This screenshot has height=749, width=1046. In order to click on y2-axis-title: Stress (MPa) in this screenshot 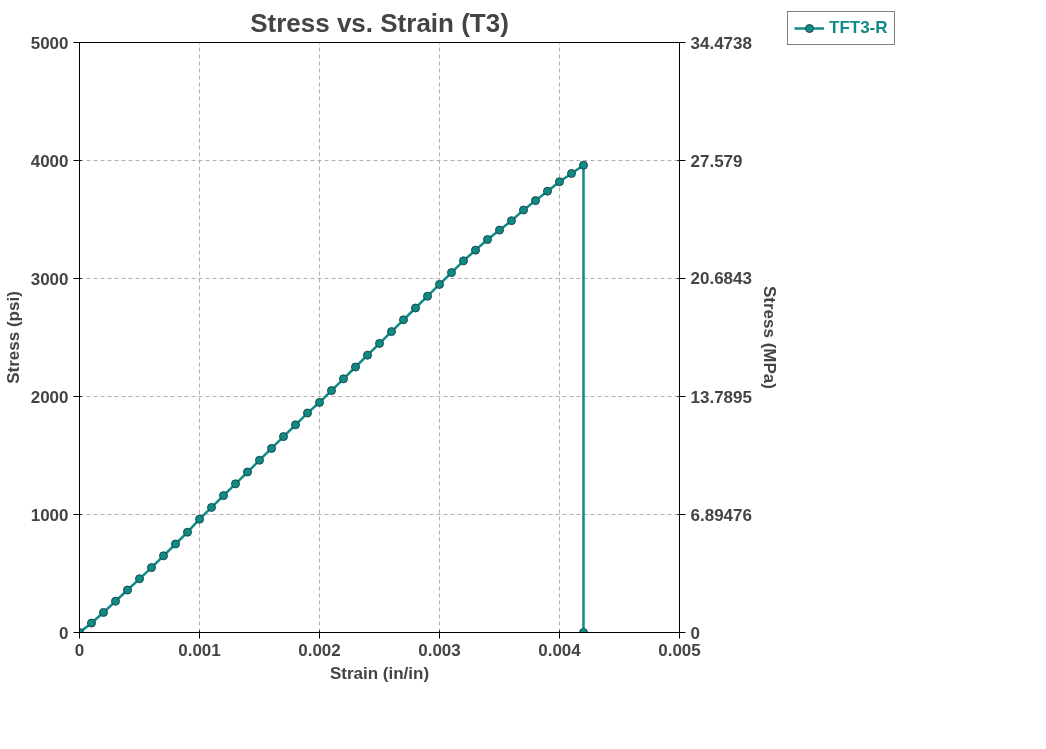, I will do `click(769, 337)`.